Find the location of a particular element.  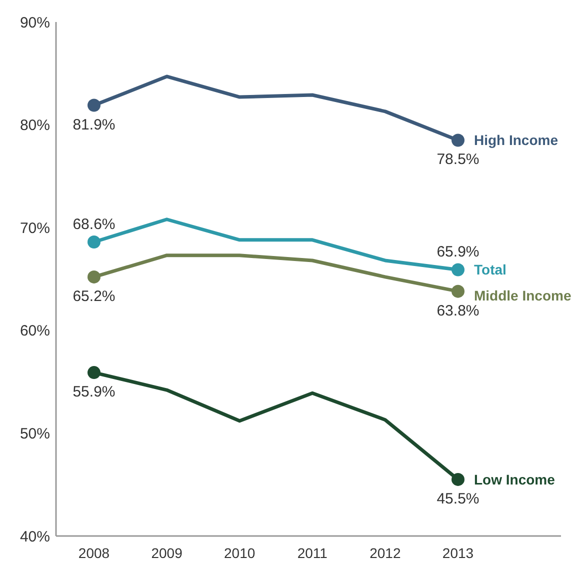

data-label: 55.9% is located at coordinates (94, 392).